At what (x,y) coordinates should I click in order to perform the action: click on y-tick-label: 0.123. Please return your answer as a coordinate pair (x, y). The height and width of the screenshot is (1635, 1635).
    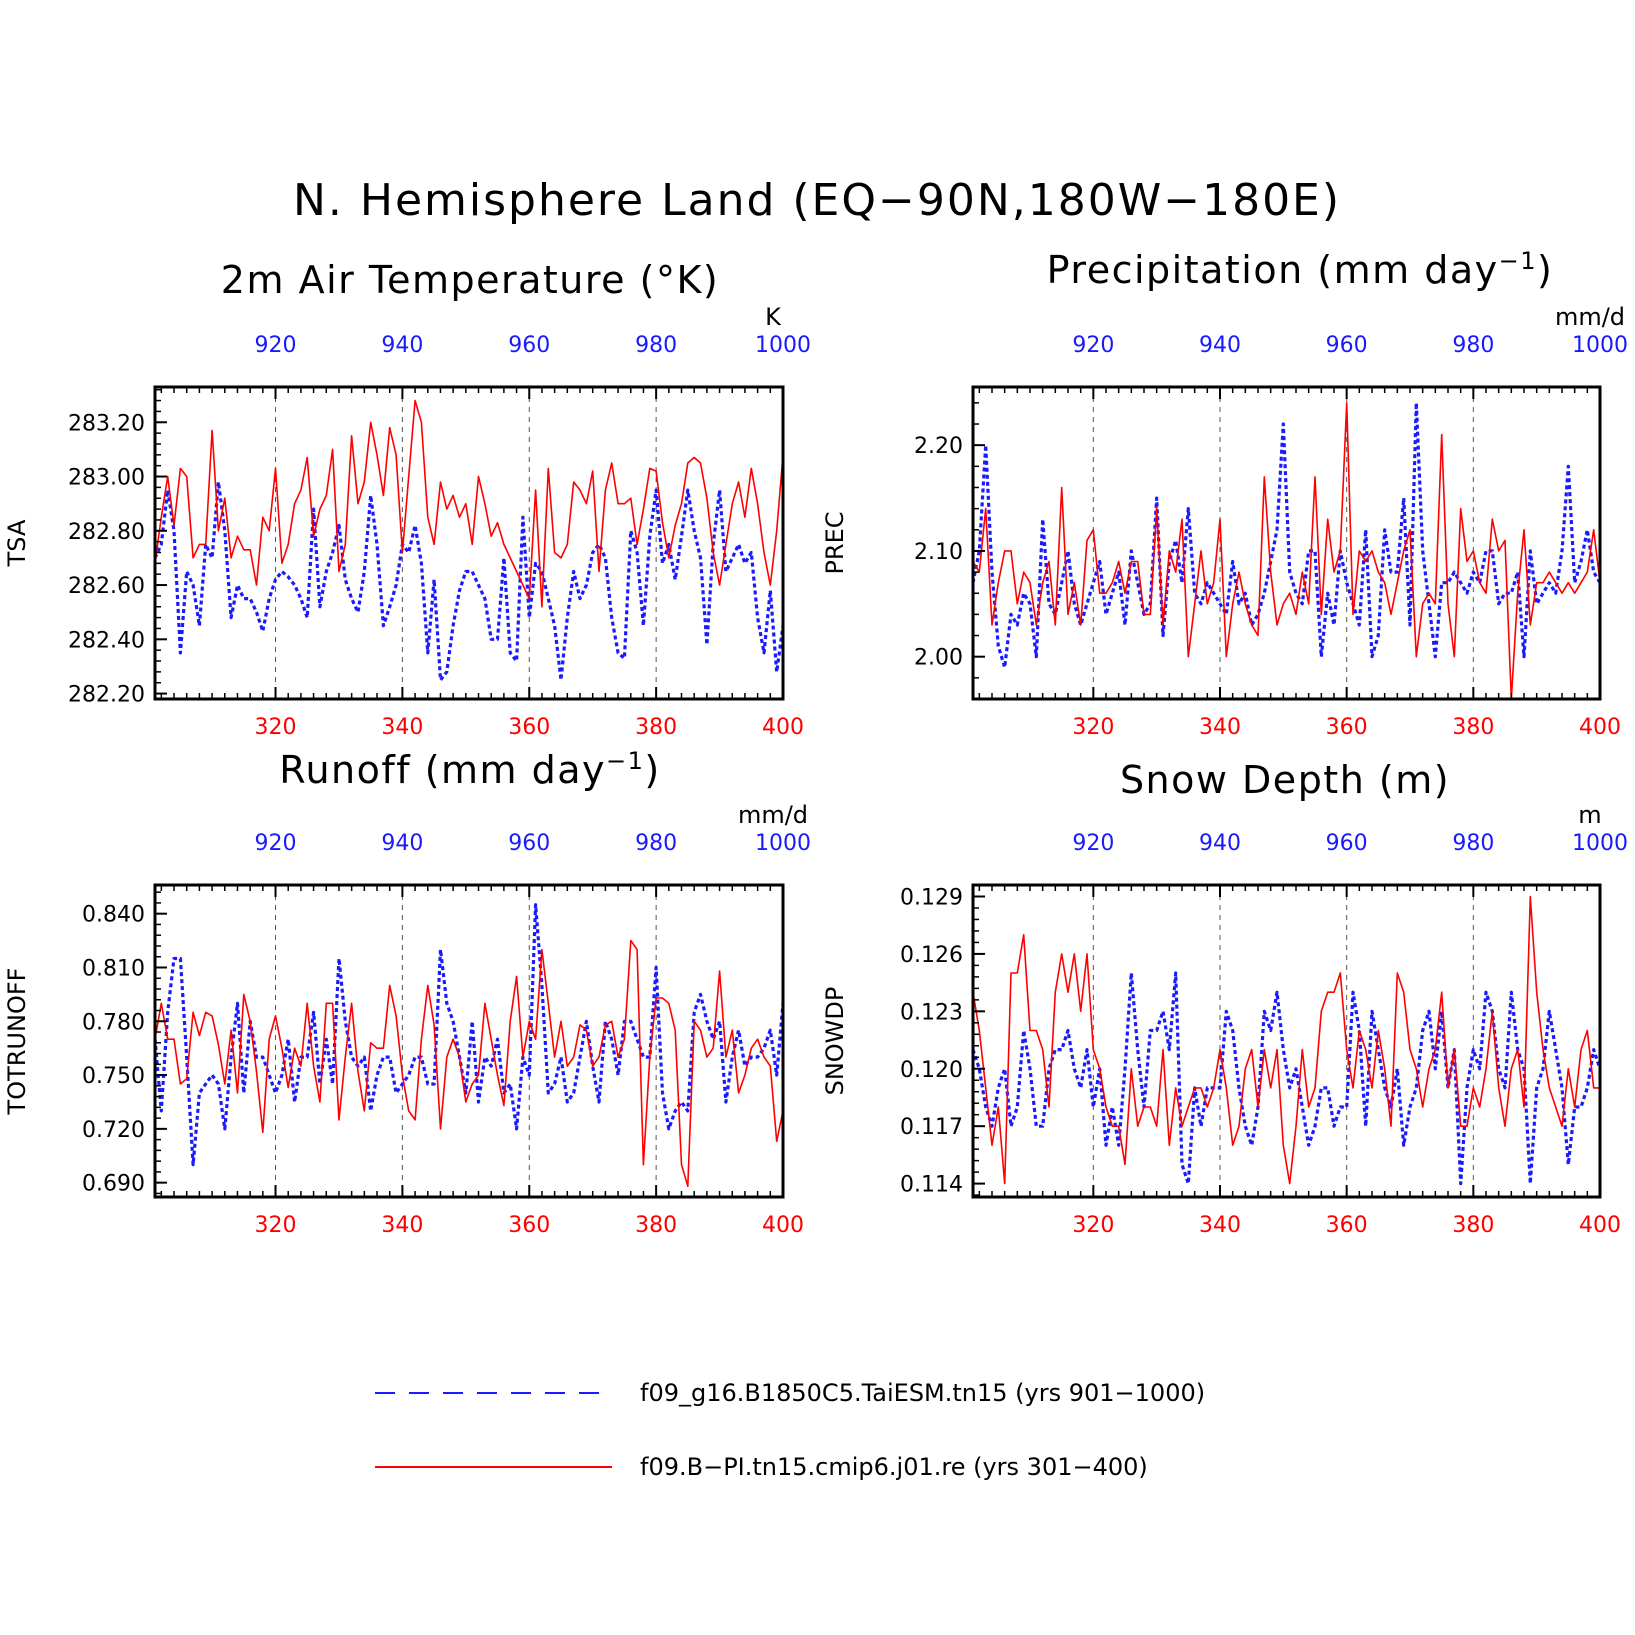
    Looking at the image, I should click on (931, 1012).